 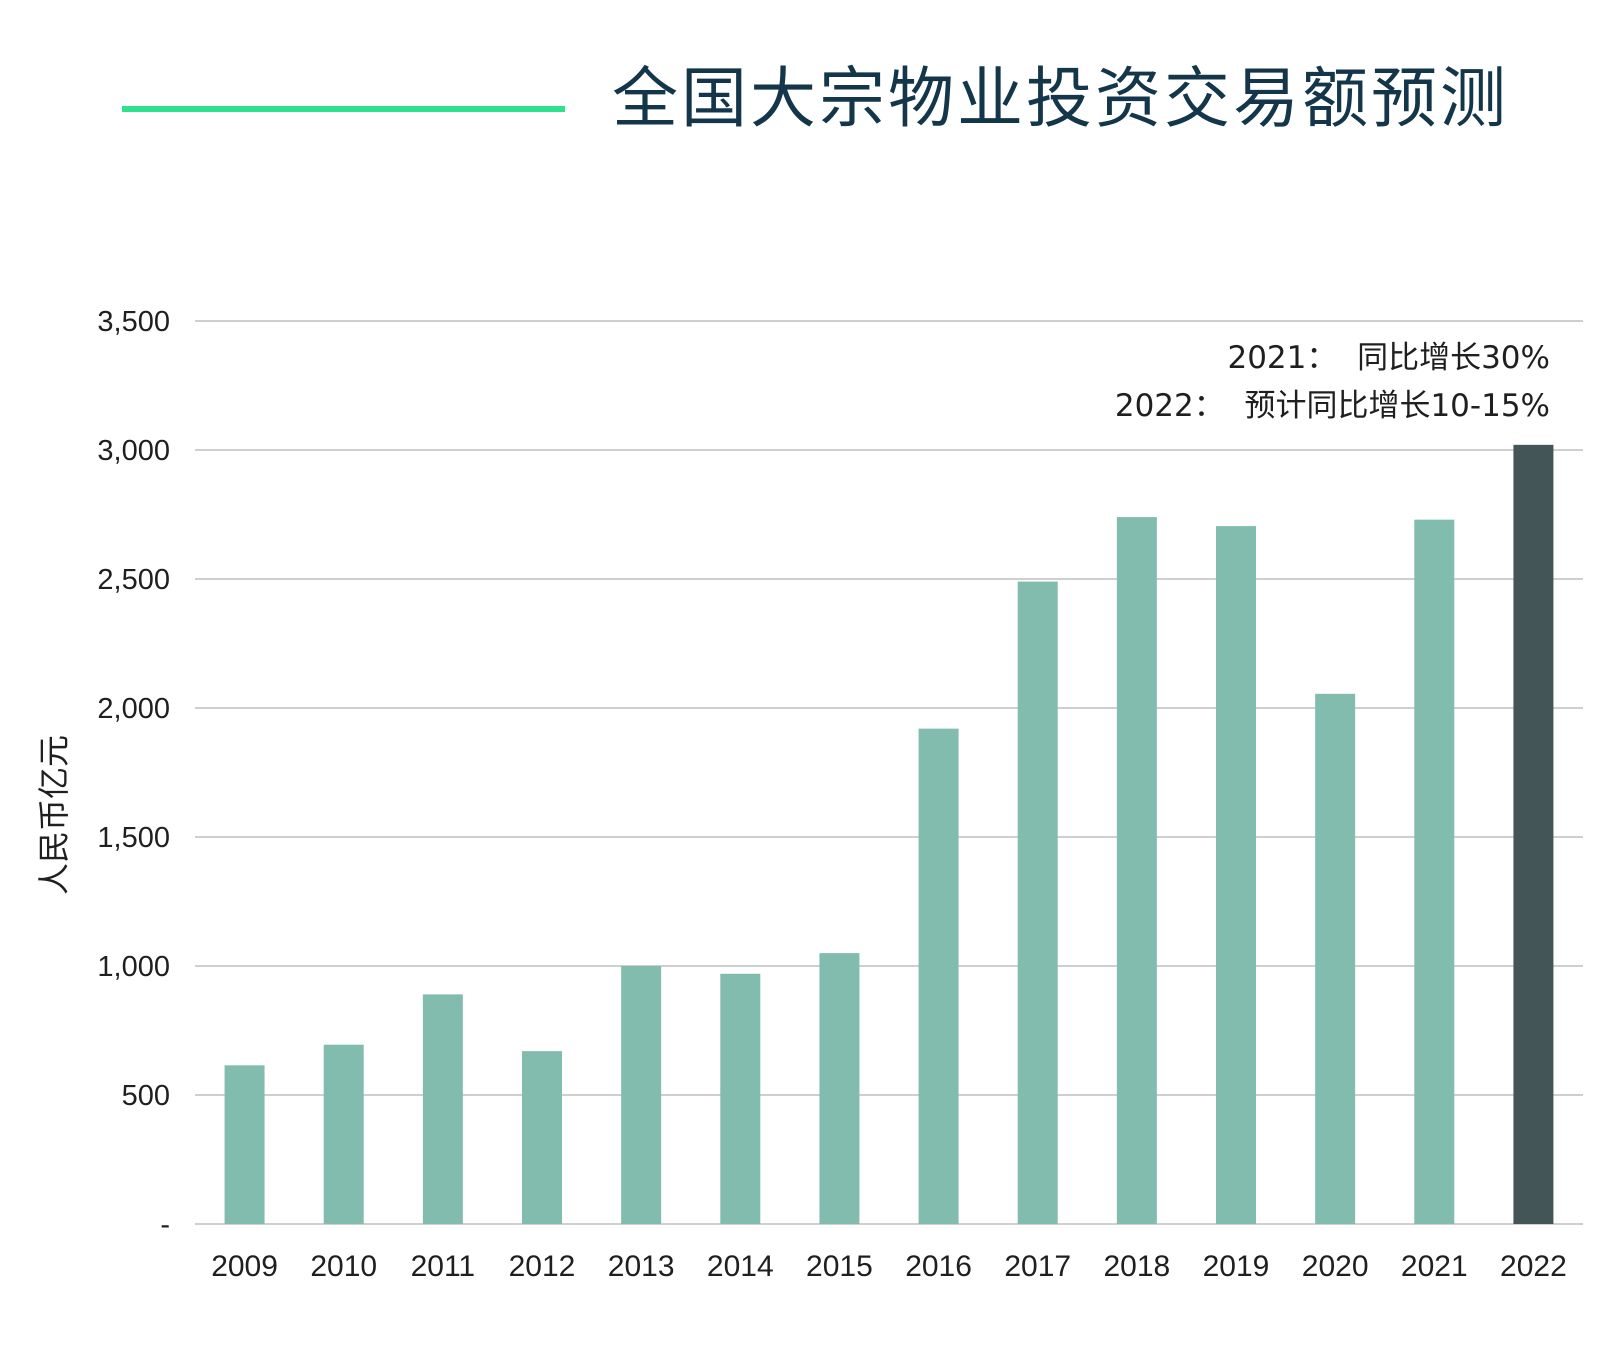 I want to click on x-tick-label: 2019, so click(x=1236, y=1266).